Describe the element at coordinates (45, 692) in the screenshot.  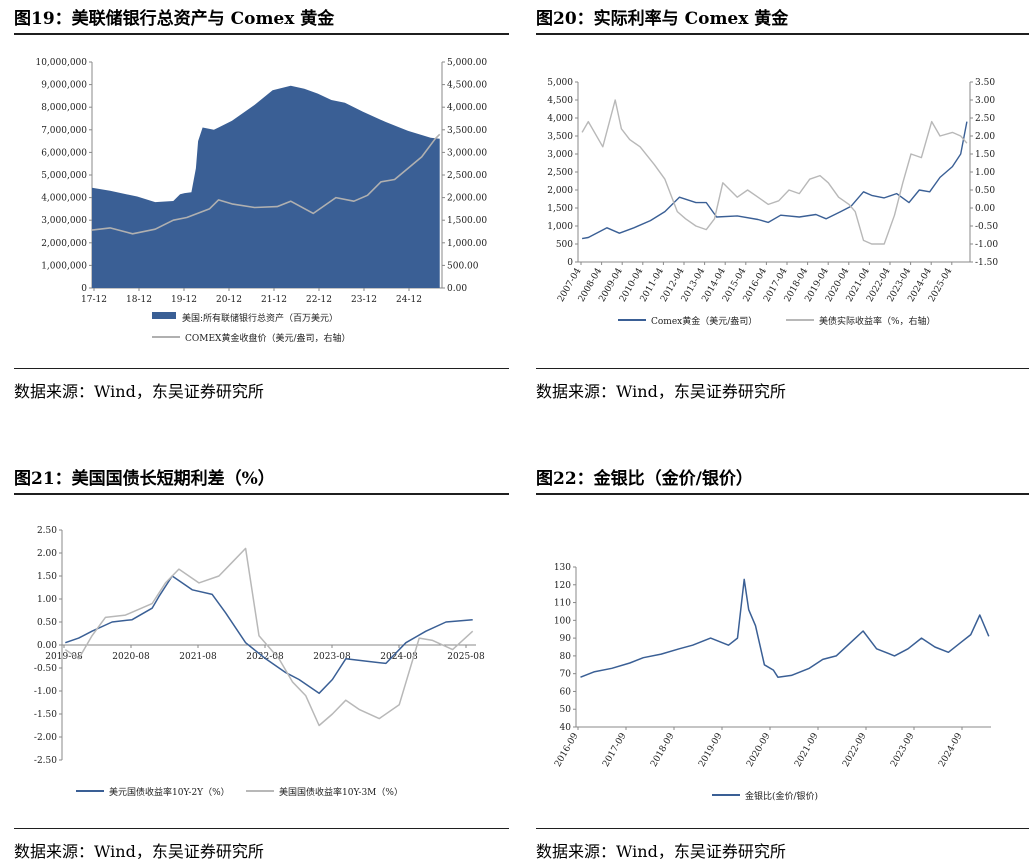
I see `y-tick-label: -1.00` at that location.